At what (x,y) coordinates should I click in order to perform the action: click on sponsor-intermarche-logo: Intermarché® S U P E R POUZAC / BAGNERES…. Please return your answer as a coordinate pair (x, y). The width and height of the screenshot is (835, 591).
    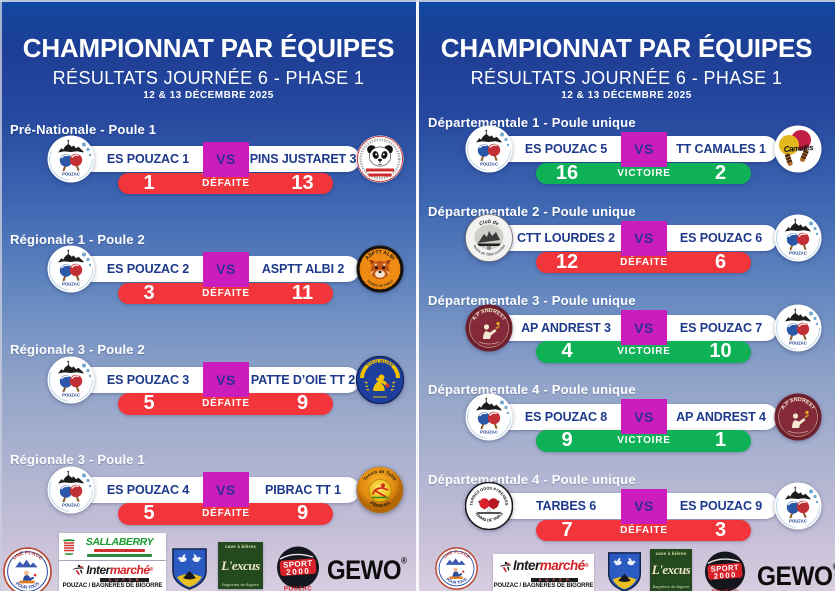
    Looking at the image, I should click on (112, 576).